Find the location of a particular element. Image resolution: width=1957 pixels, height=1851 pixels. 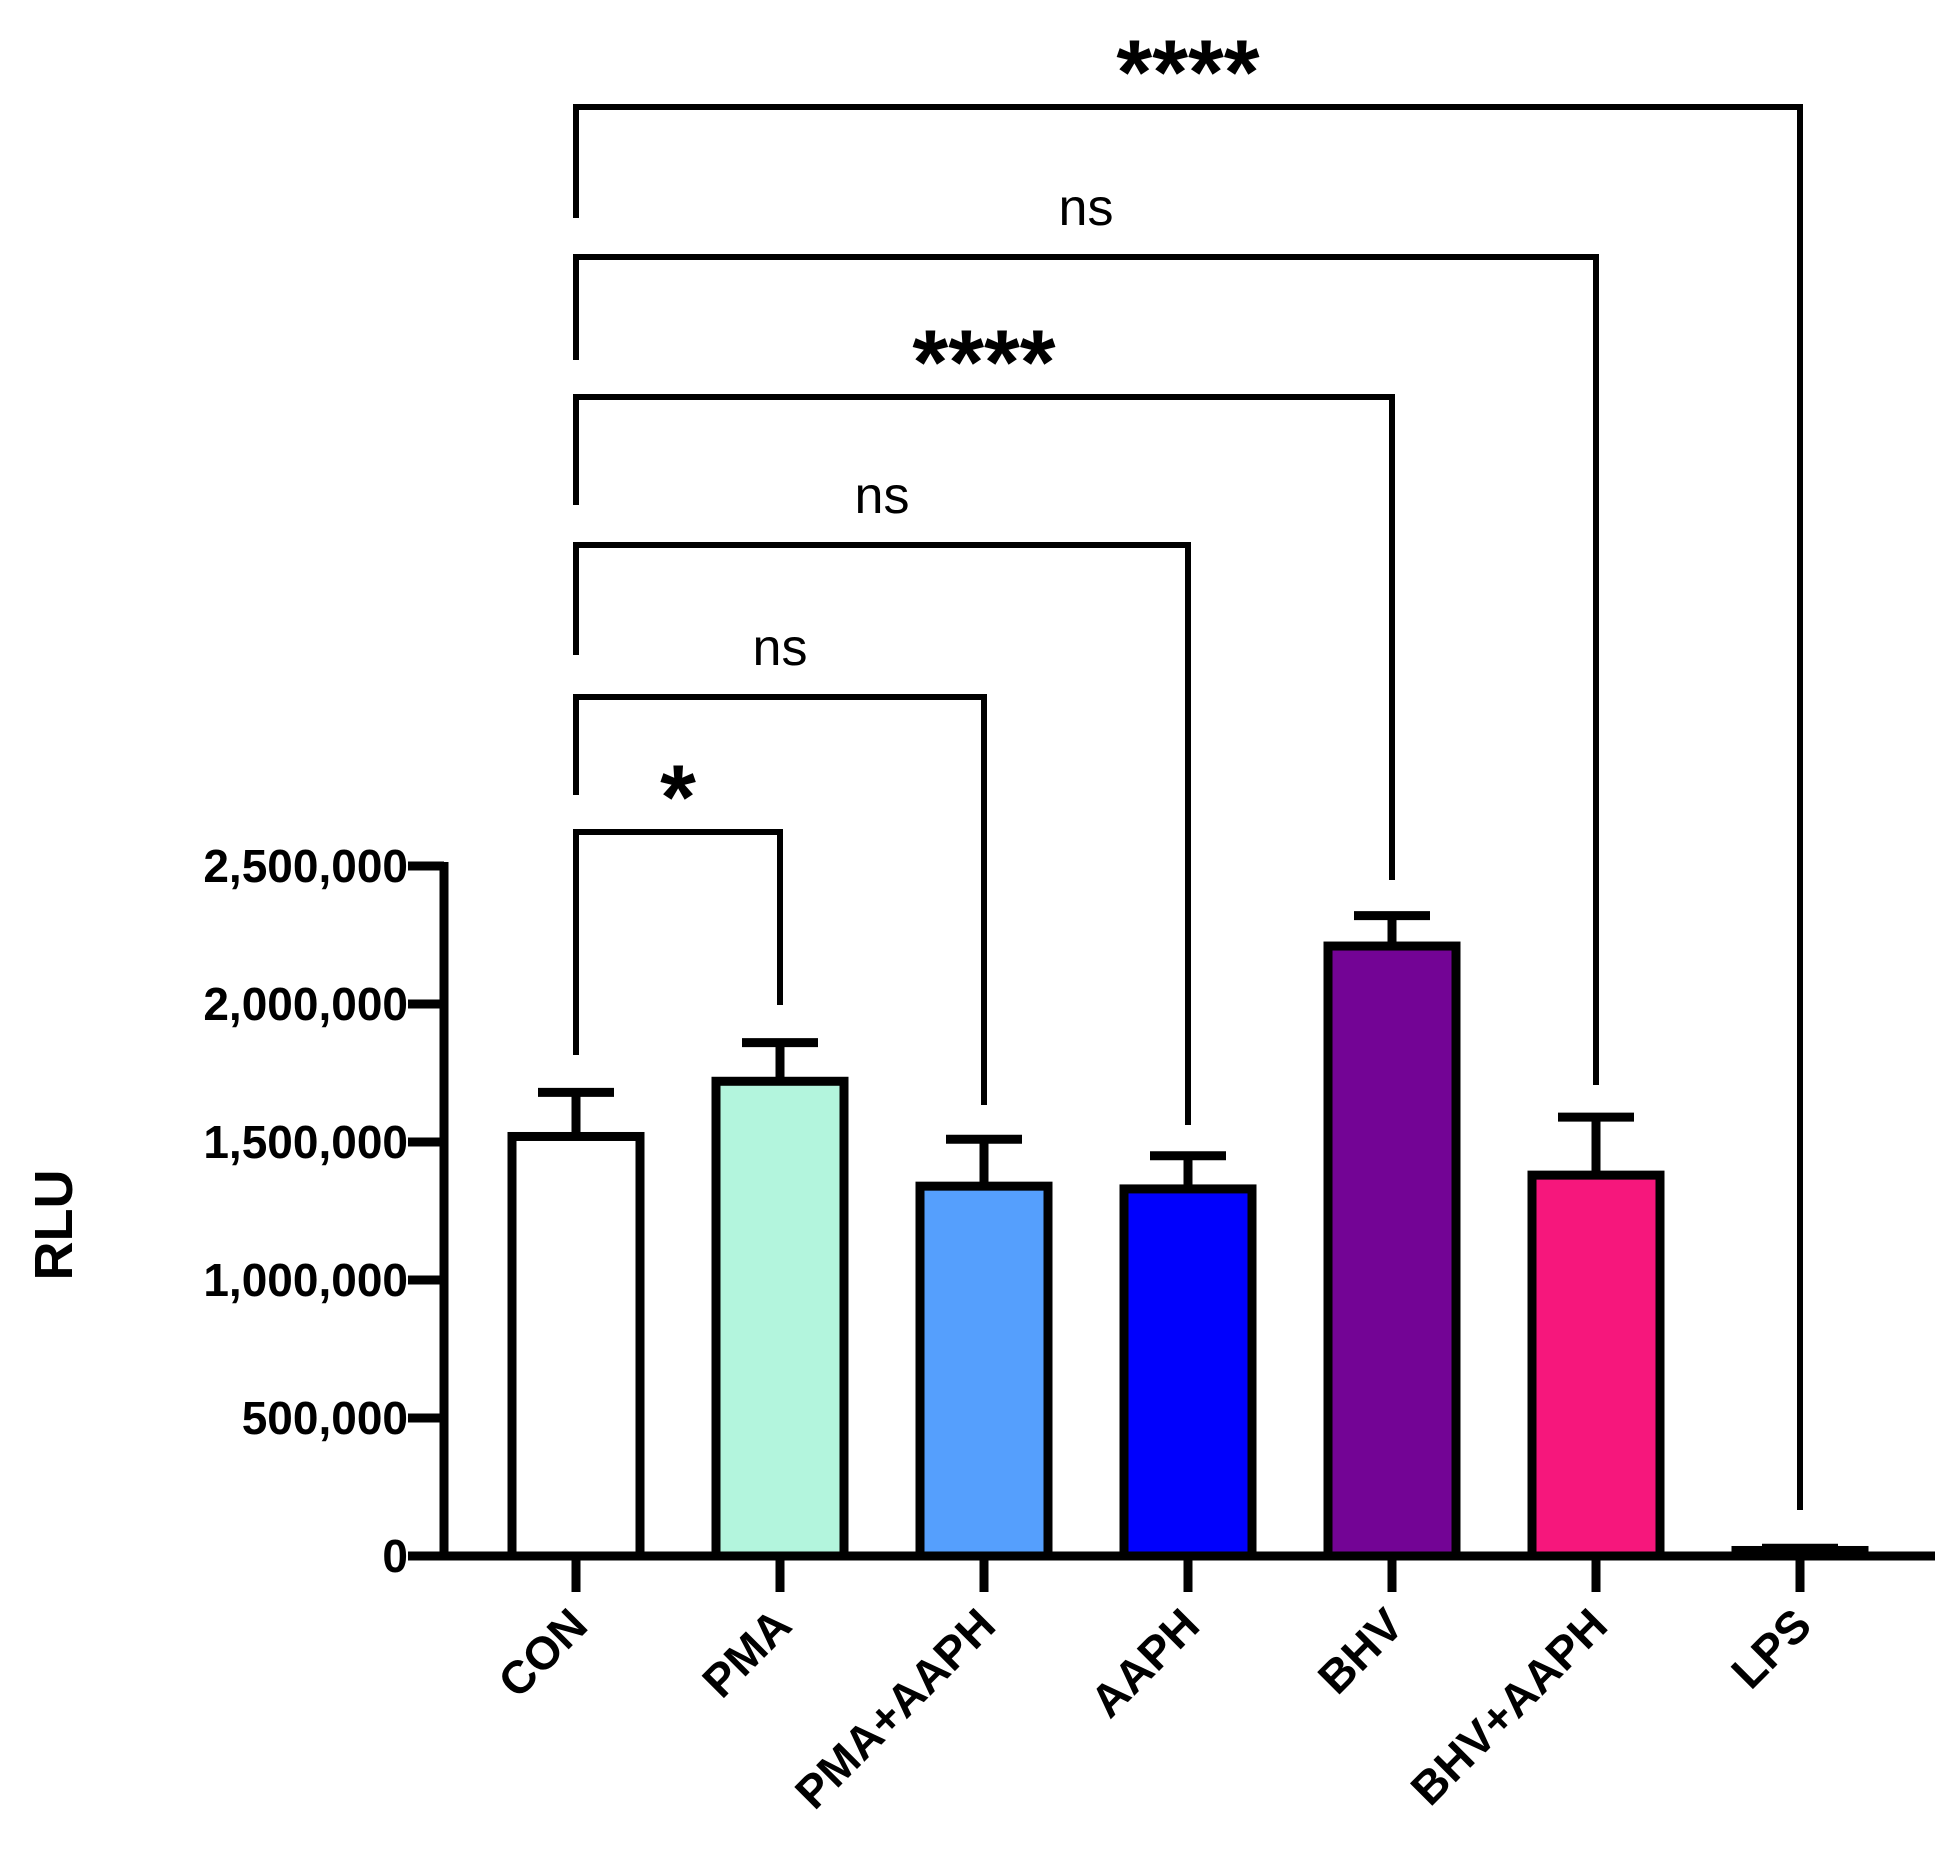

x-category-label: PMA+AAPH is located at coordinates (895, 1708).